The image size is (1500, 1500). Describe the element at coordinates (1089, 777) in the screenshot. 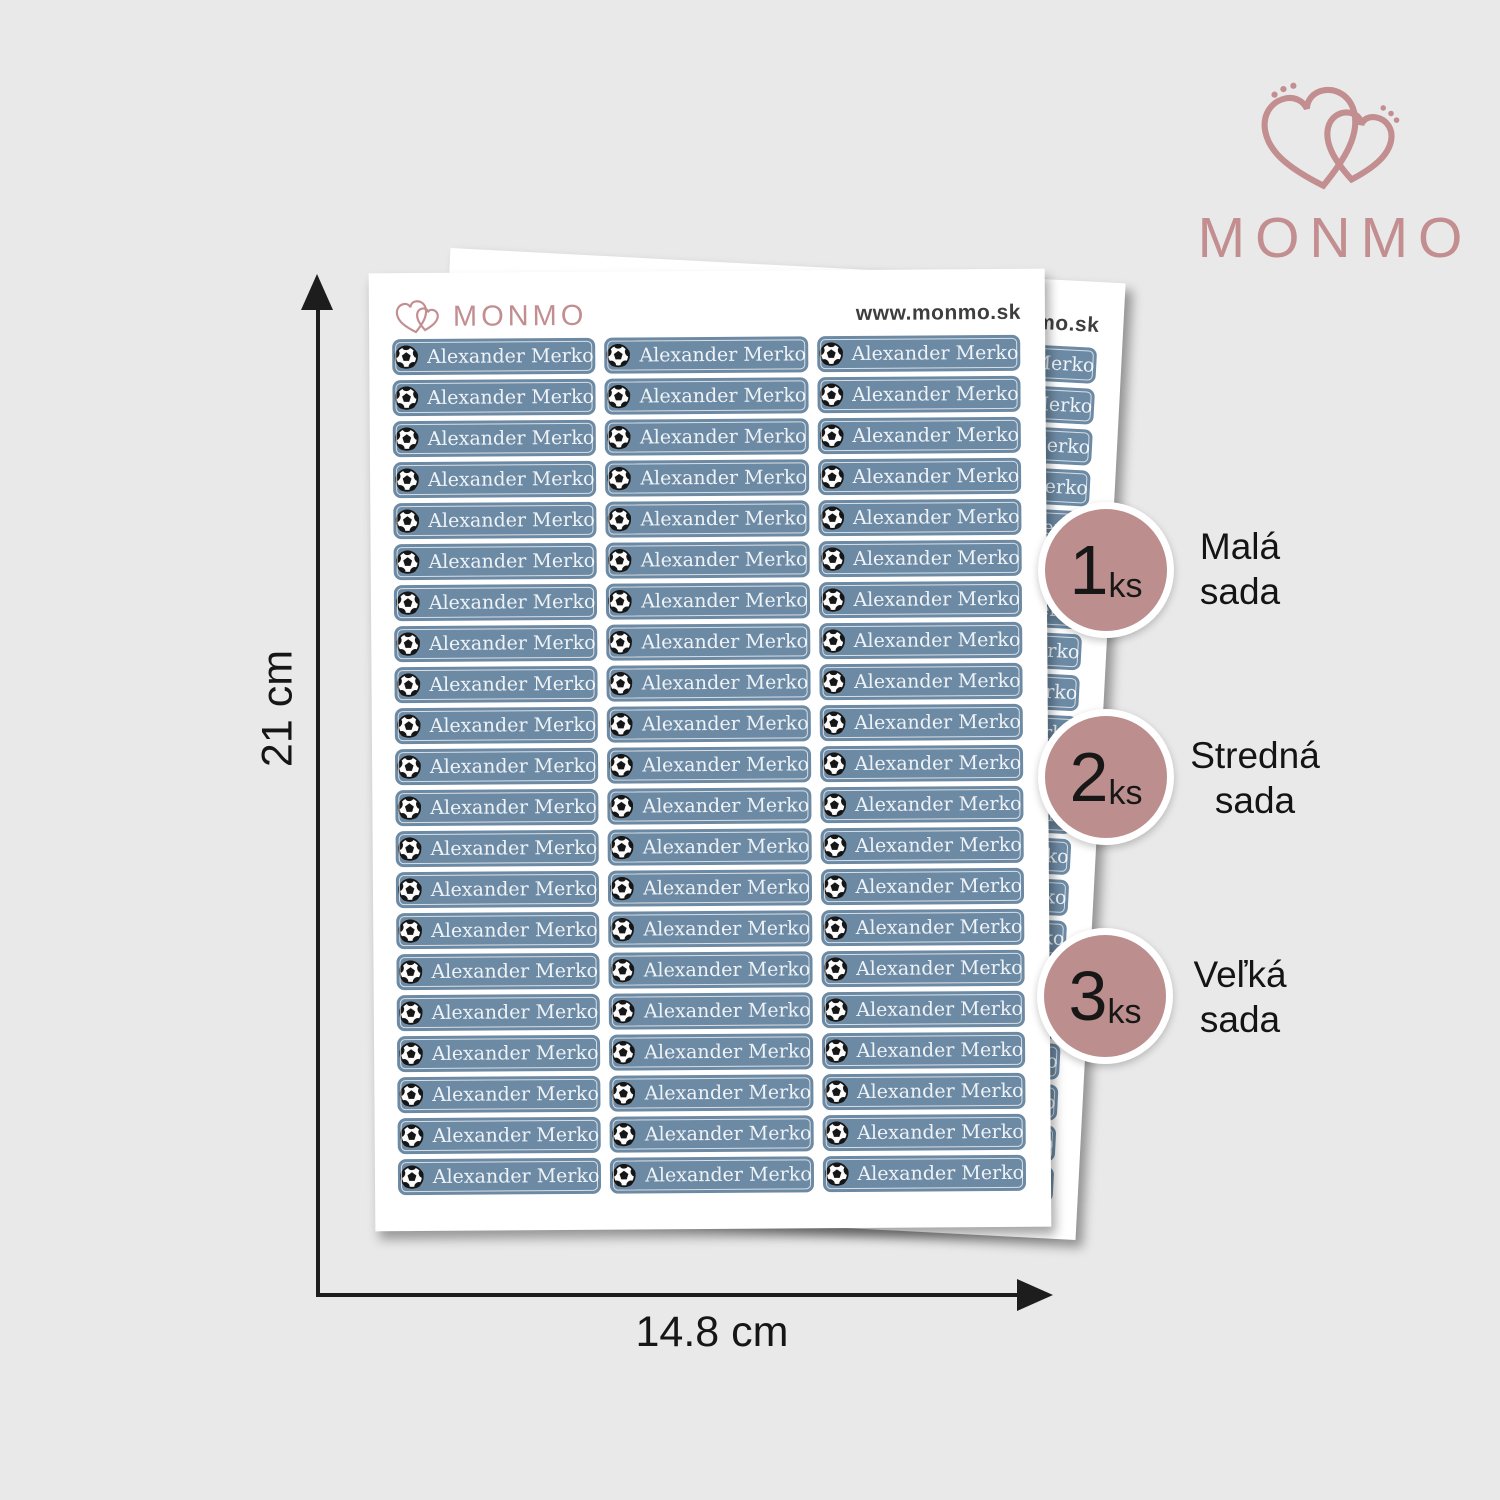

I see `badge-count: 2` at that location.